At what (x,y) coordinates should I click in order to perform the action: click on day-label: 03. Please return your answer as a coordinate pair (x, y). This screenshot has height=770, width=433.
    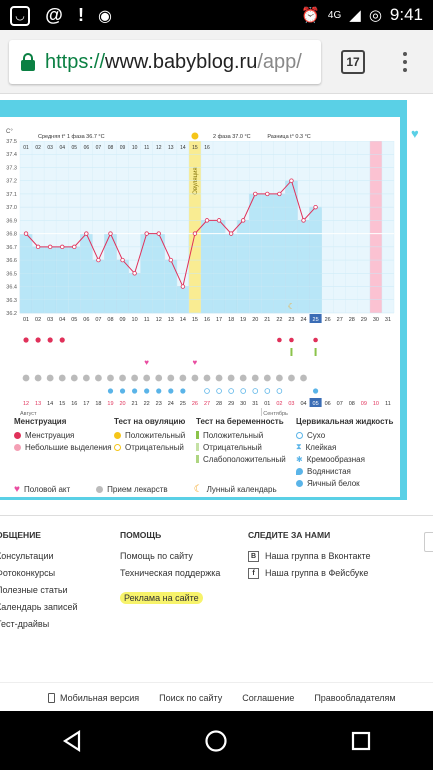
    Looking at the image, I should click on (50, 320).